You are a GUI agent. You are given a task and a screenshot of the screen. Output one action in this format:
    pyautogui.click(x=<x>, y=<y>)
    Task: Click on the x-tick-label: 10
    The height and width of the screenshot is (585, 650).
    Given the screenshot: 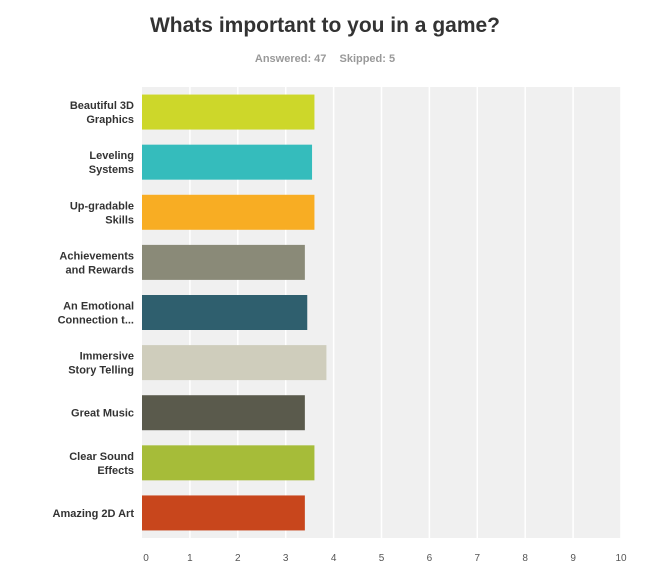 What is the action you would take?
    pyautogui.click(x=621, y=558)
    